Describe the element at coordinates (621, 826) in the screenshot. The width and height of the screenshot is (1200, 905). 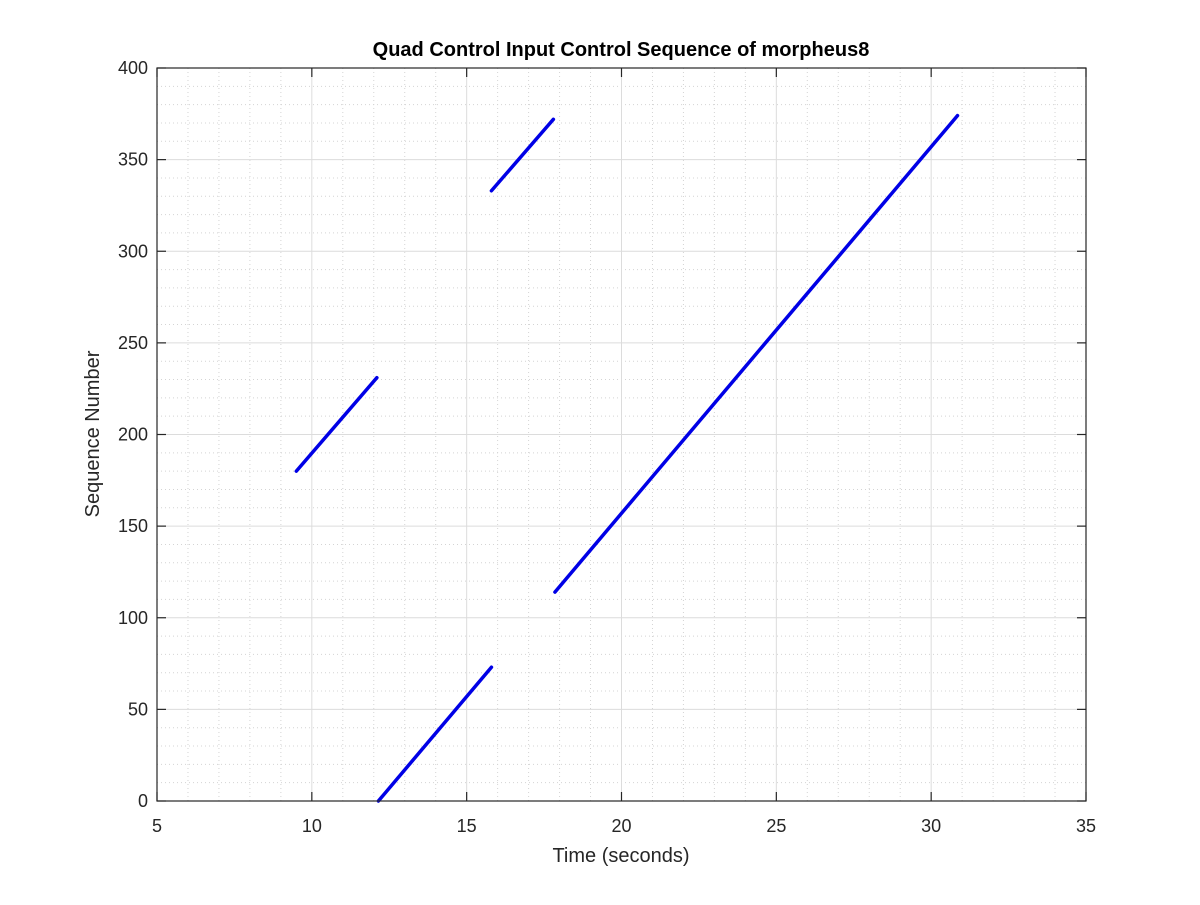
I see `x-tick-label: 20` at that location.